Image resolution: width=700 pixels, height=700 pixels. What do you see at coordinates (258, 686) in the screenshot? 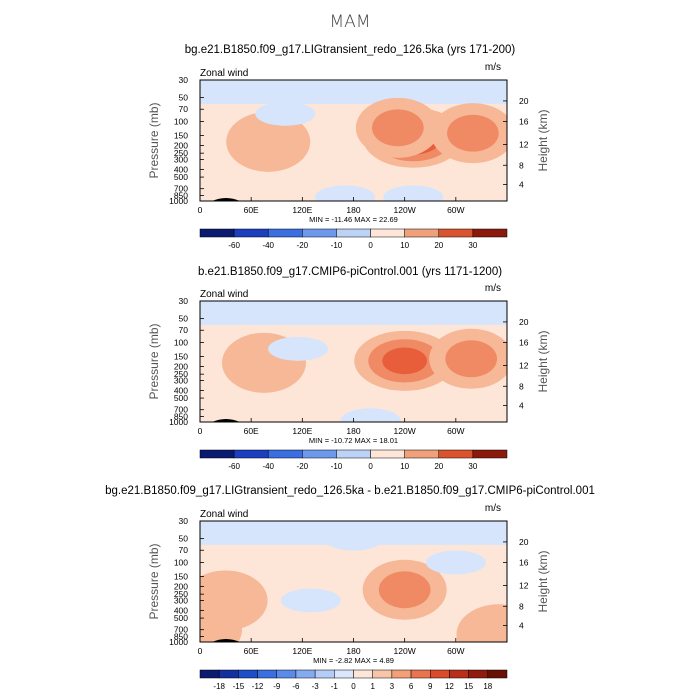
I see `colorbar-label: -12` at bounding box center [258, 686].